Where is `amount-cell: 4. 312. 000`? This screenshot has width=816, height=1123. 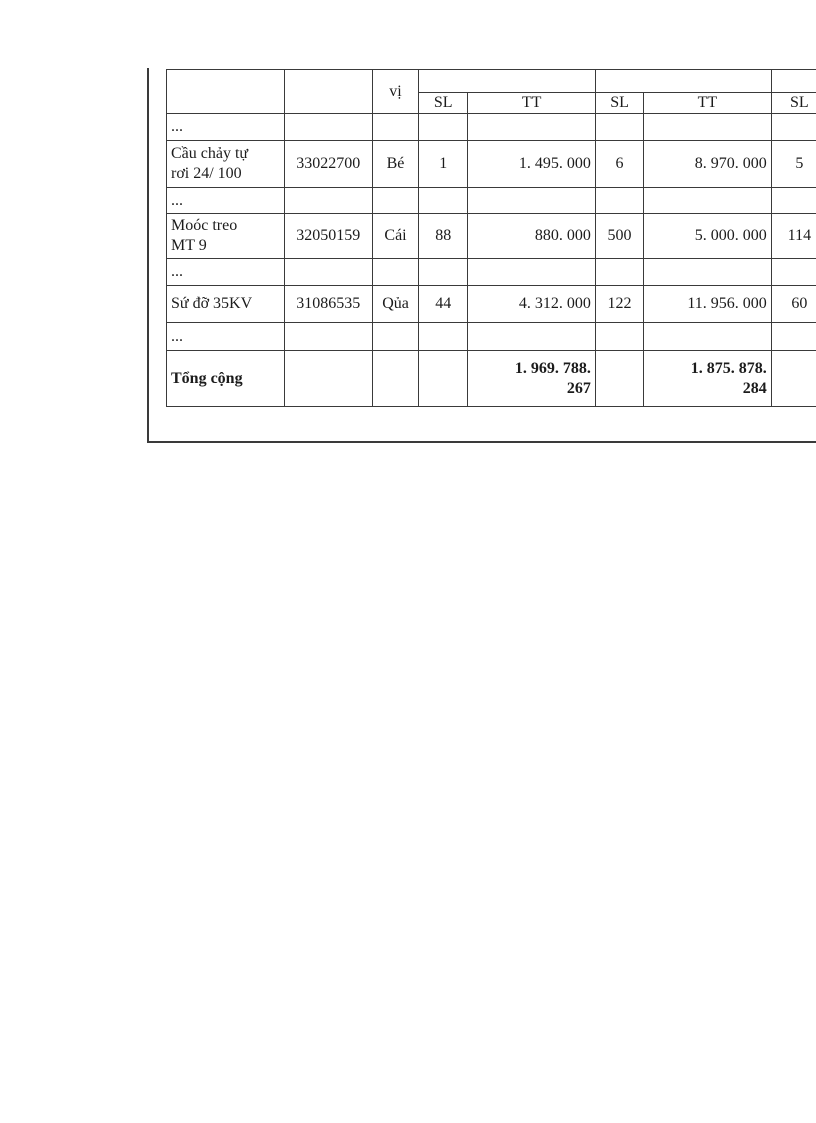 amount-cell: 4. 312. 000 is located at coordinates (531, 304).